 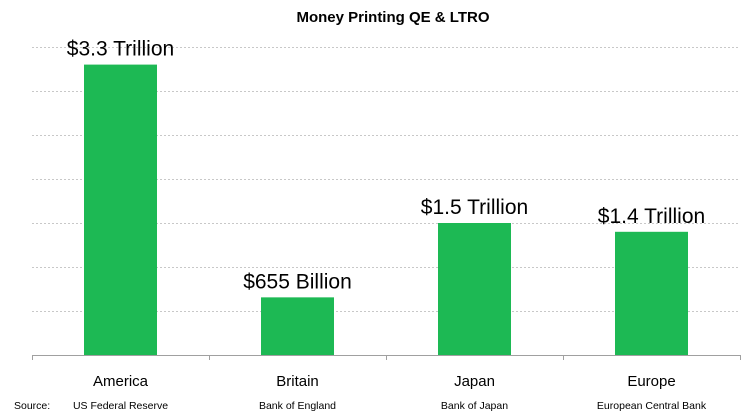 I want to click on data-label-europe: $1.4 Trillion, so click(x=651, y=216).